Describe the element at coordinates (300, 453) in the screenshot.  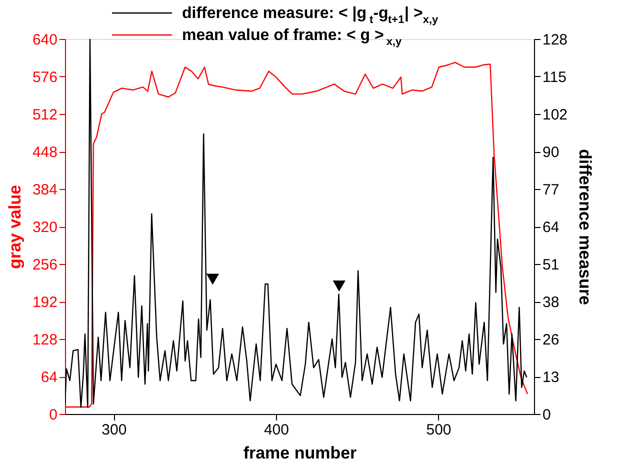
I see `x-axis-title: frame number` at that location.